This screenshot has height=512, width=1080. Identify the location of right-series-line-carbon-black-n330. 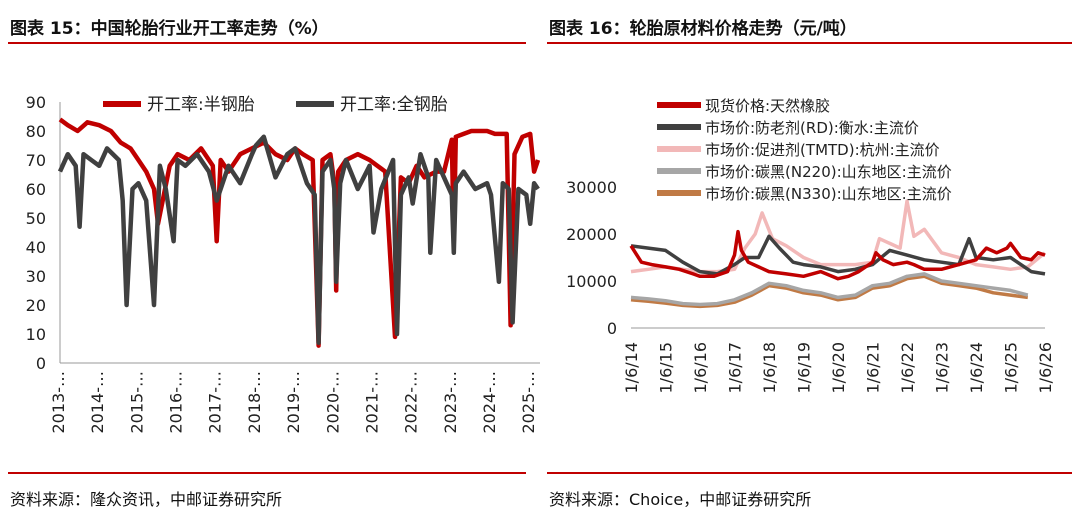
(829, 291).